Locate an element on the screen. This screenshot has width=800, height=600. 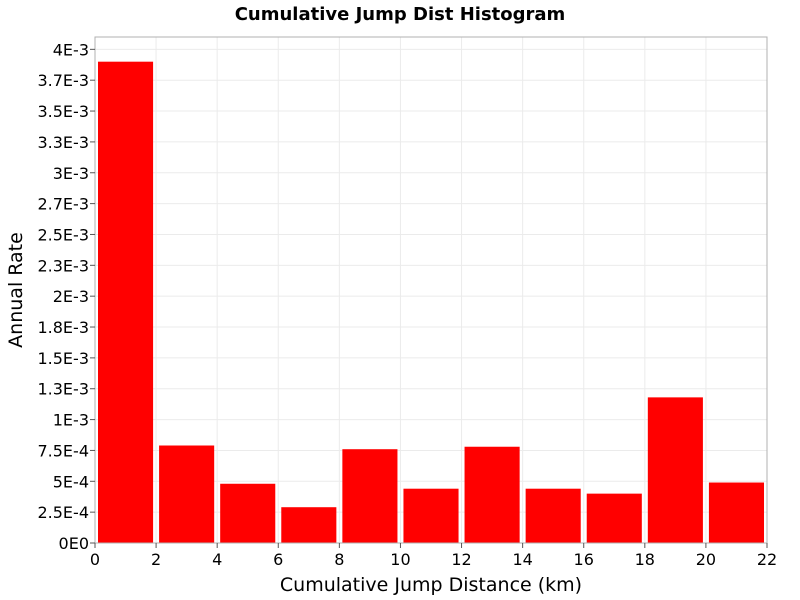
x-tick-label: 14 is located at coordinates (522, 559).